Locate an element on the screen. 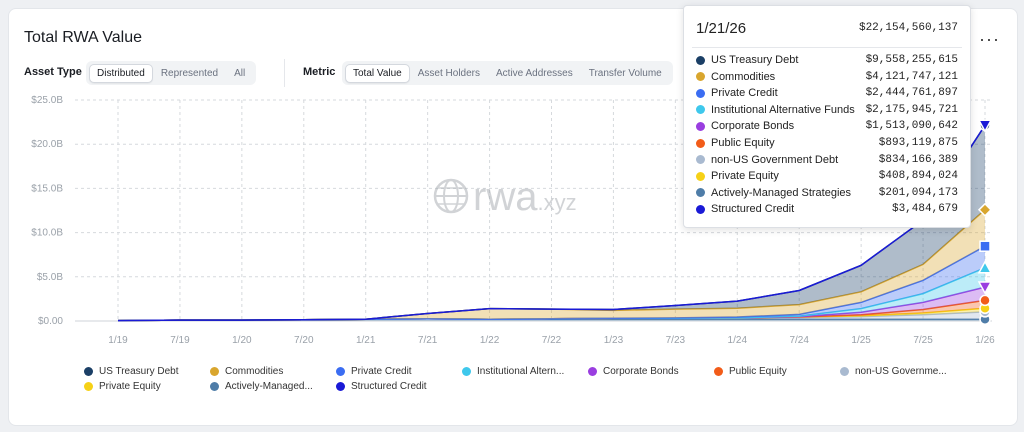 This screenshot has height=432, width=1024. tooltip-row: US Treasury Debt $9,558,255,615 is located at coordinates (827, 60).